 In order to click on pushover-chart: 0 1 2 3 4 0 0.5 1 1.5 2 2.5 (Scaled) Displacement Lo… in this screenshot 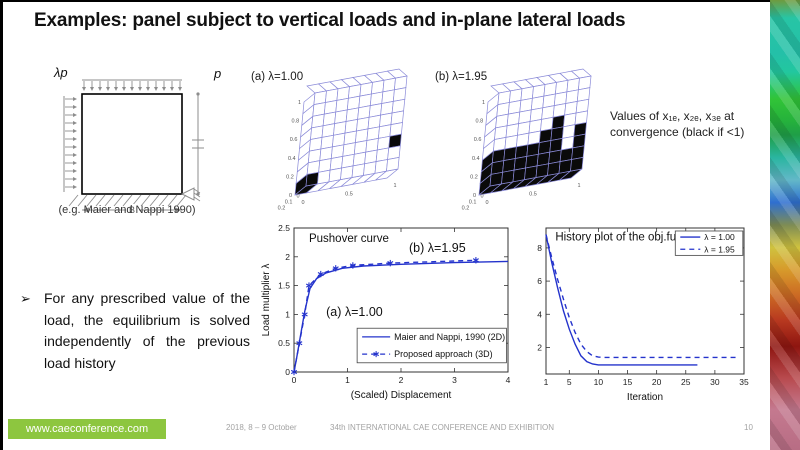, I will do `click(386, 312)`.